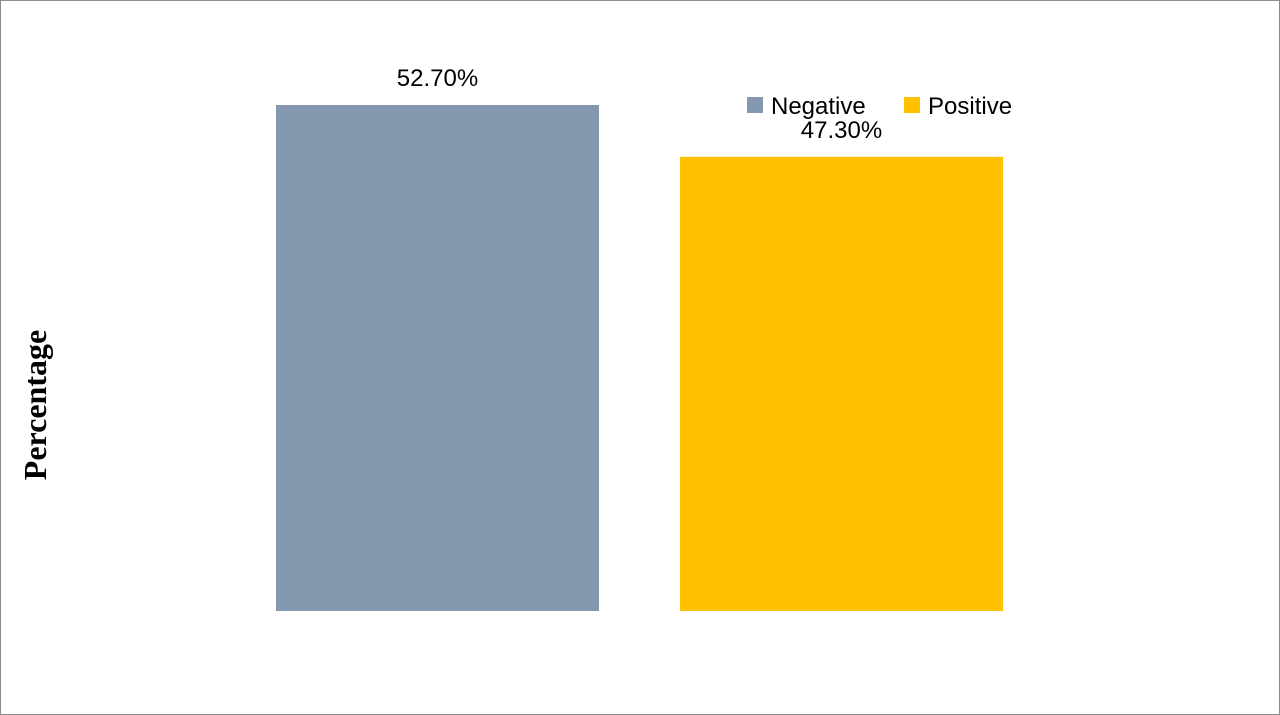  What do you see at coordinates (639, 104) in the screenshot?
I see `data-labels-group: 52.70% 47.30%` at bounding box center [639, 104].